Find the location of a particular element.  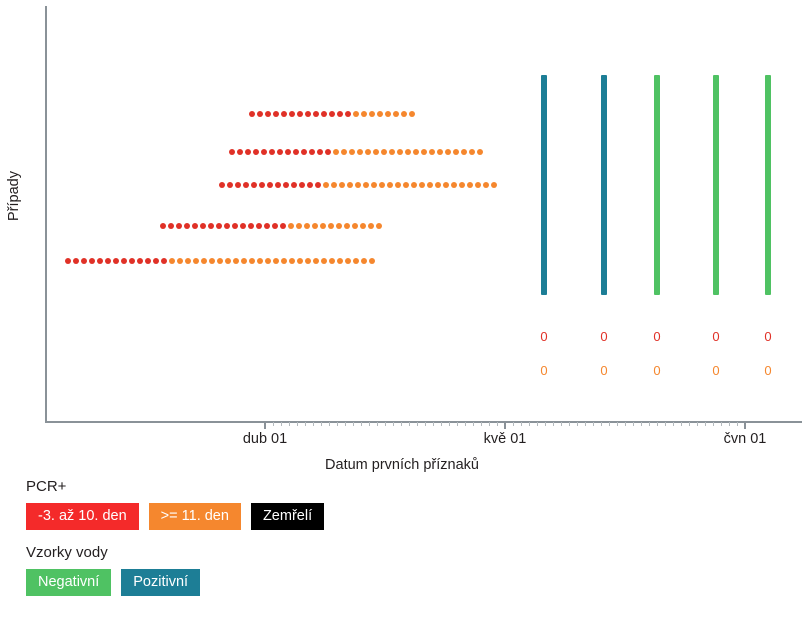

legend-chip: Zemřelí is located at coordinates (287, 516).